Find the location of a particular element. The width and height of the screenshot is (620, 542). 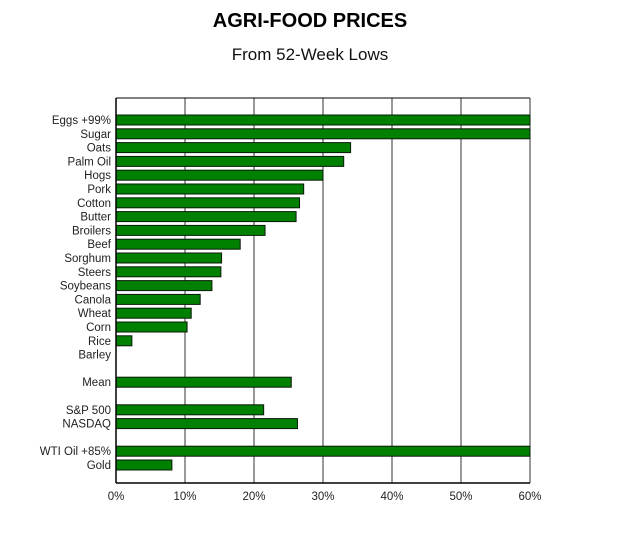

category-label: Corn is located at coordinates (98, 328).